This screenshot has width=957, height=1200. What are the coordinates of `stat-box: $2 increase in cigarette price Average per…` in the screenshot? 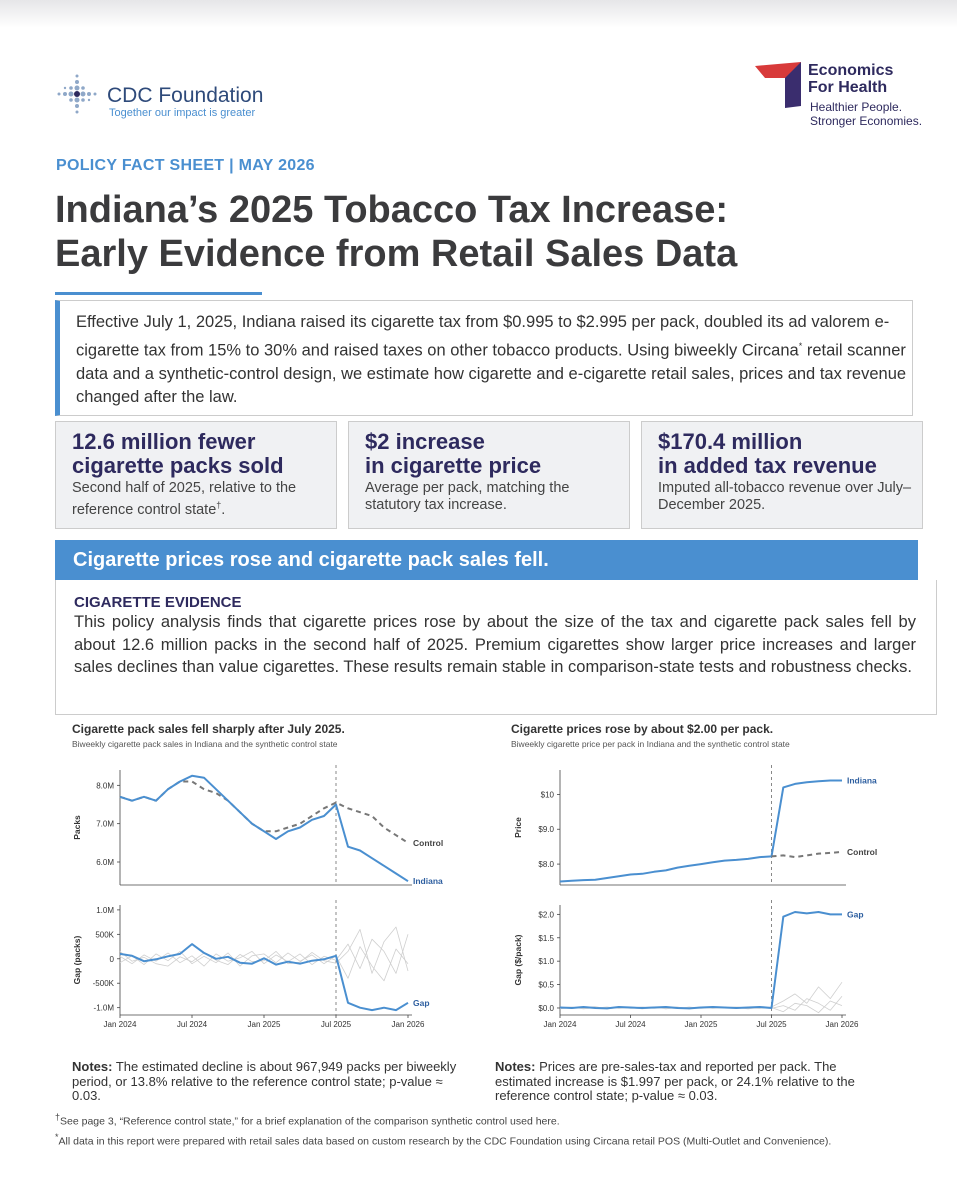 It's located at (489, 475).